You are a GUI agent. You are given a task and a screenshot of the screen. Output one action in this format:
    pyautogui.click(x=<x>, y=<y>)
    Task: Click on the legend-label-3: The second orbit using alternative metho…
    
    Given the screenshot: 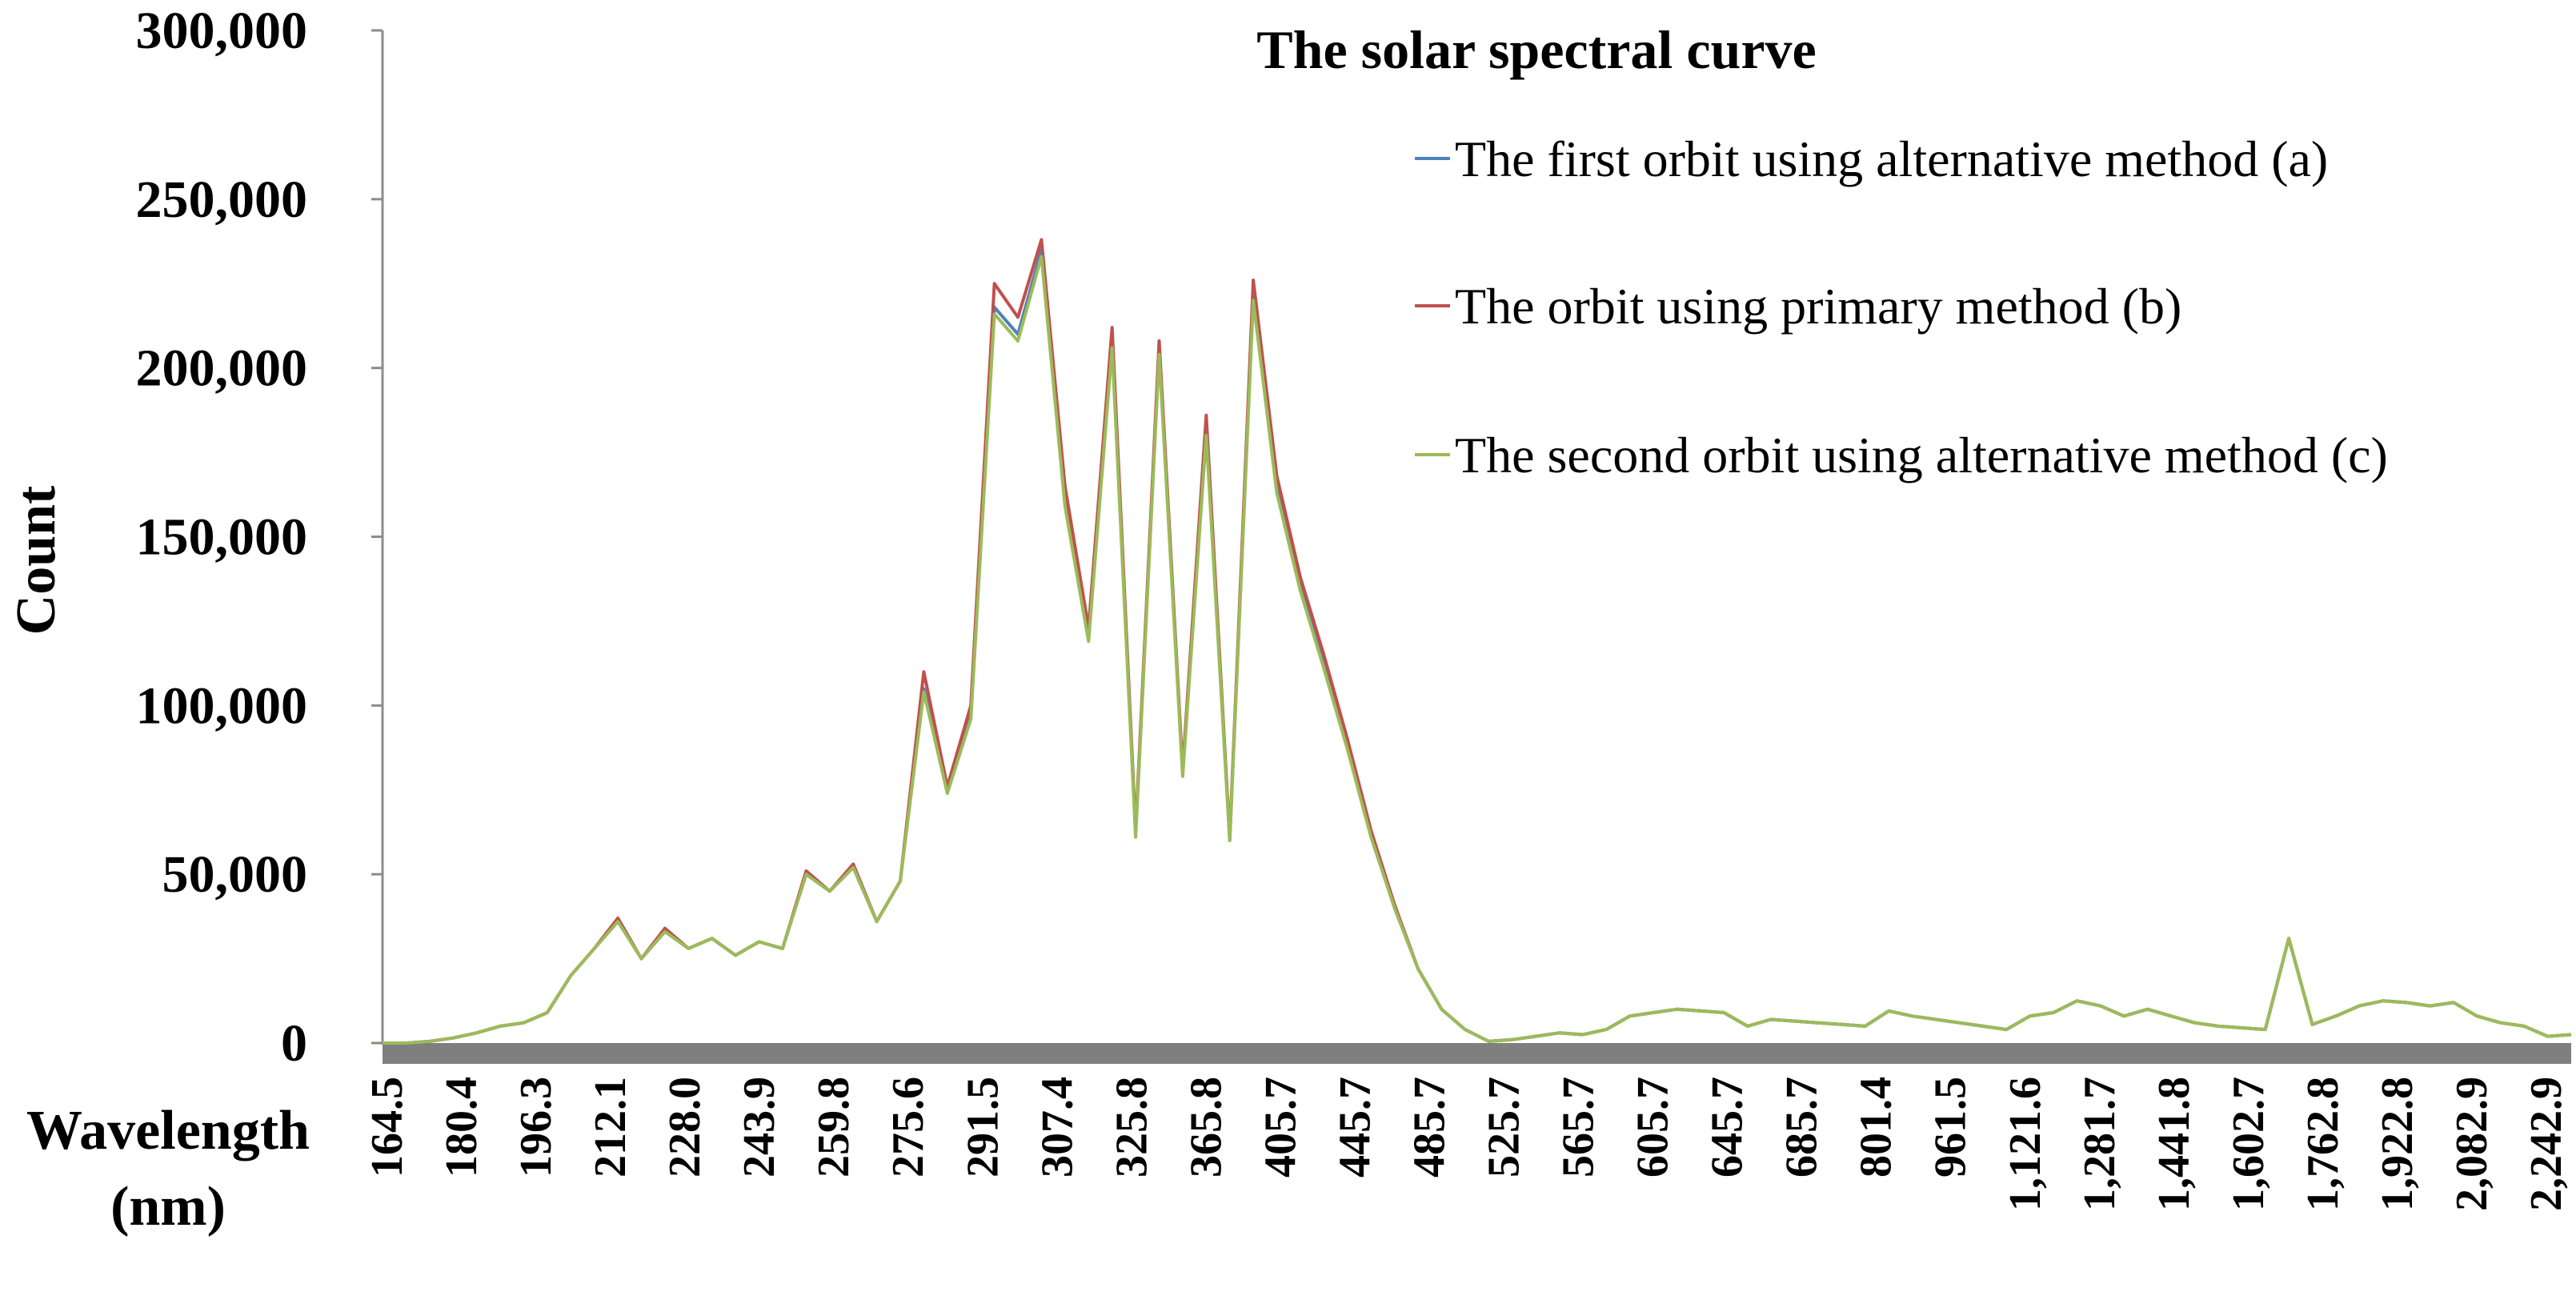 What is the action you would take?
    pyautogui.click(x=1921, y=455)
    